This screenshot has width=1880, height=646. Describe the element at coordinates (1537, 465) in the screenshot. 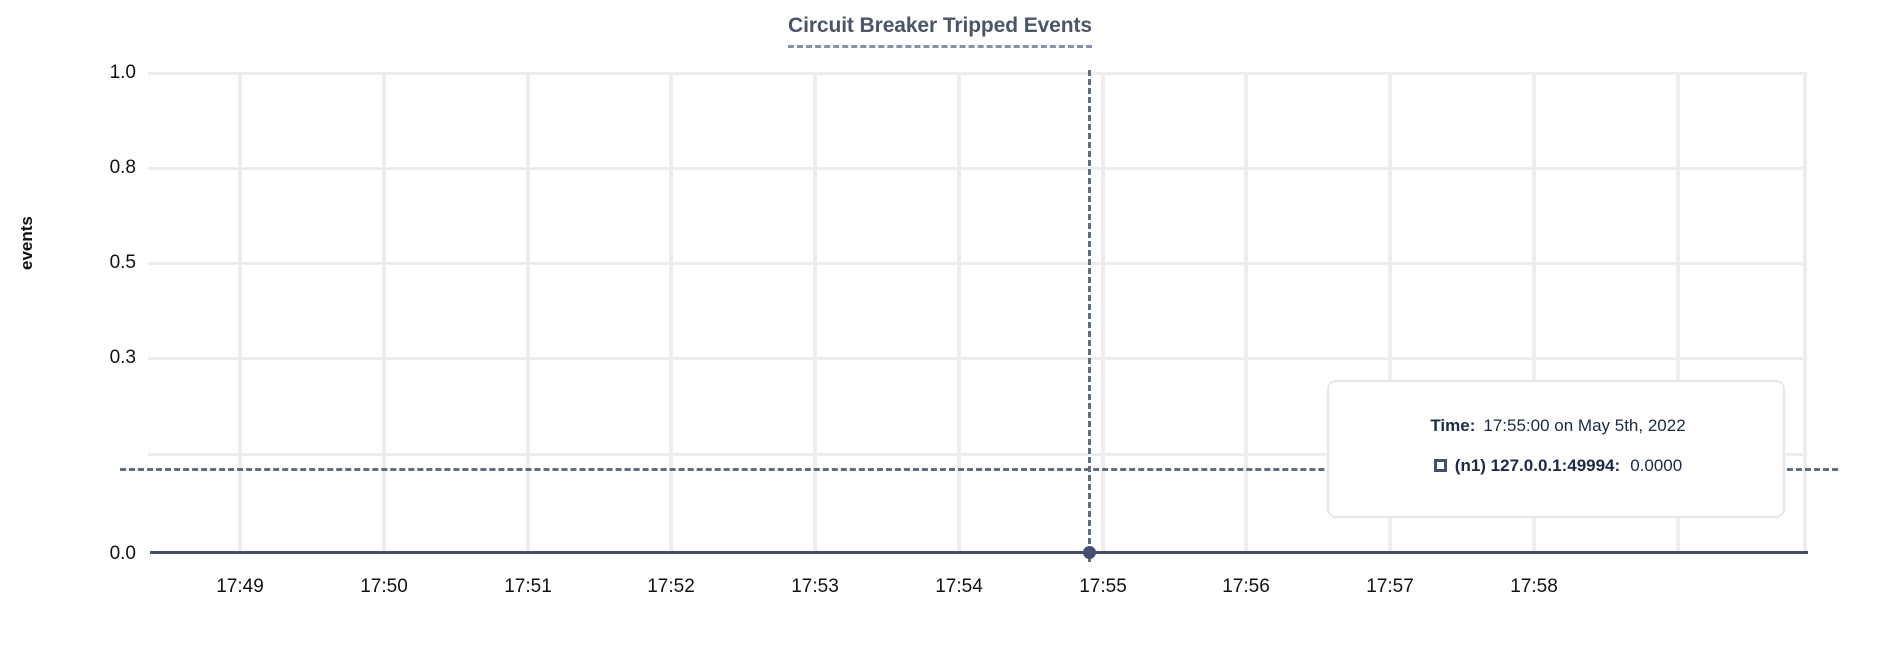

I see `tooltip-series-name: (n1) 127.0.0.1:49994:` at that location.